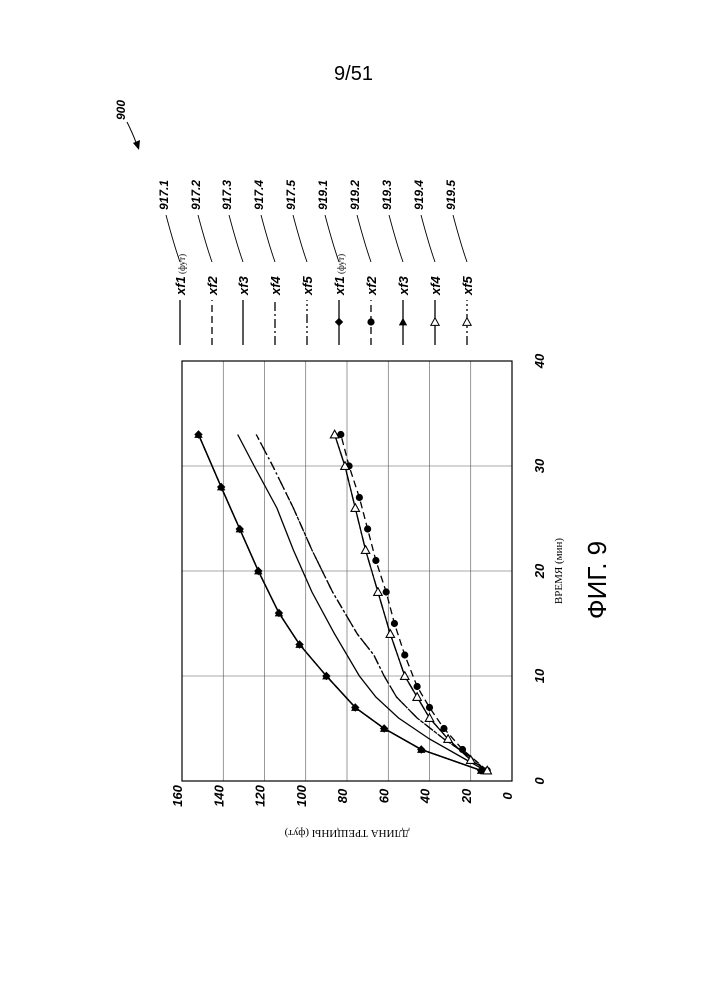  I want to click on legend-reference-numeral: 917.5, so click(291, 195).